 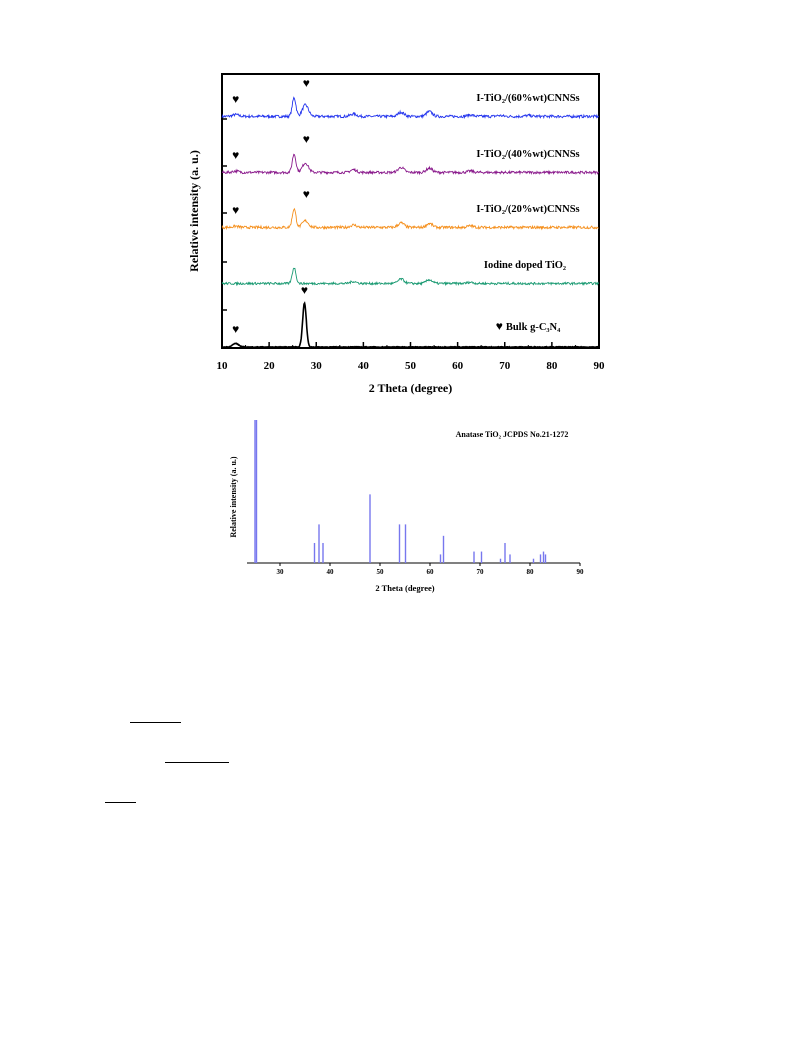 I want to click on chart2-axes, so click(x=414, y=564).